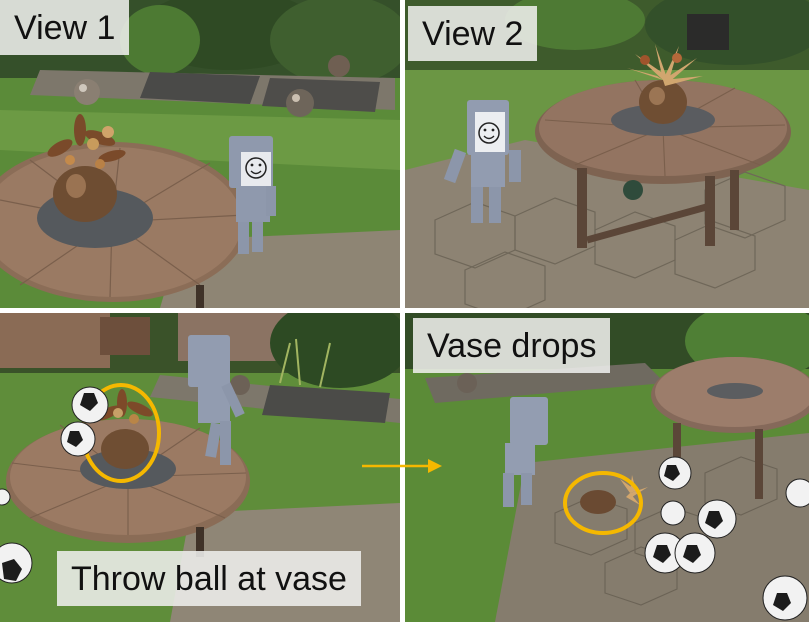 The width and height of the screenshot is (809, 622). I want to click on panel-label-view-1: View 1, so click(65, 27).